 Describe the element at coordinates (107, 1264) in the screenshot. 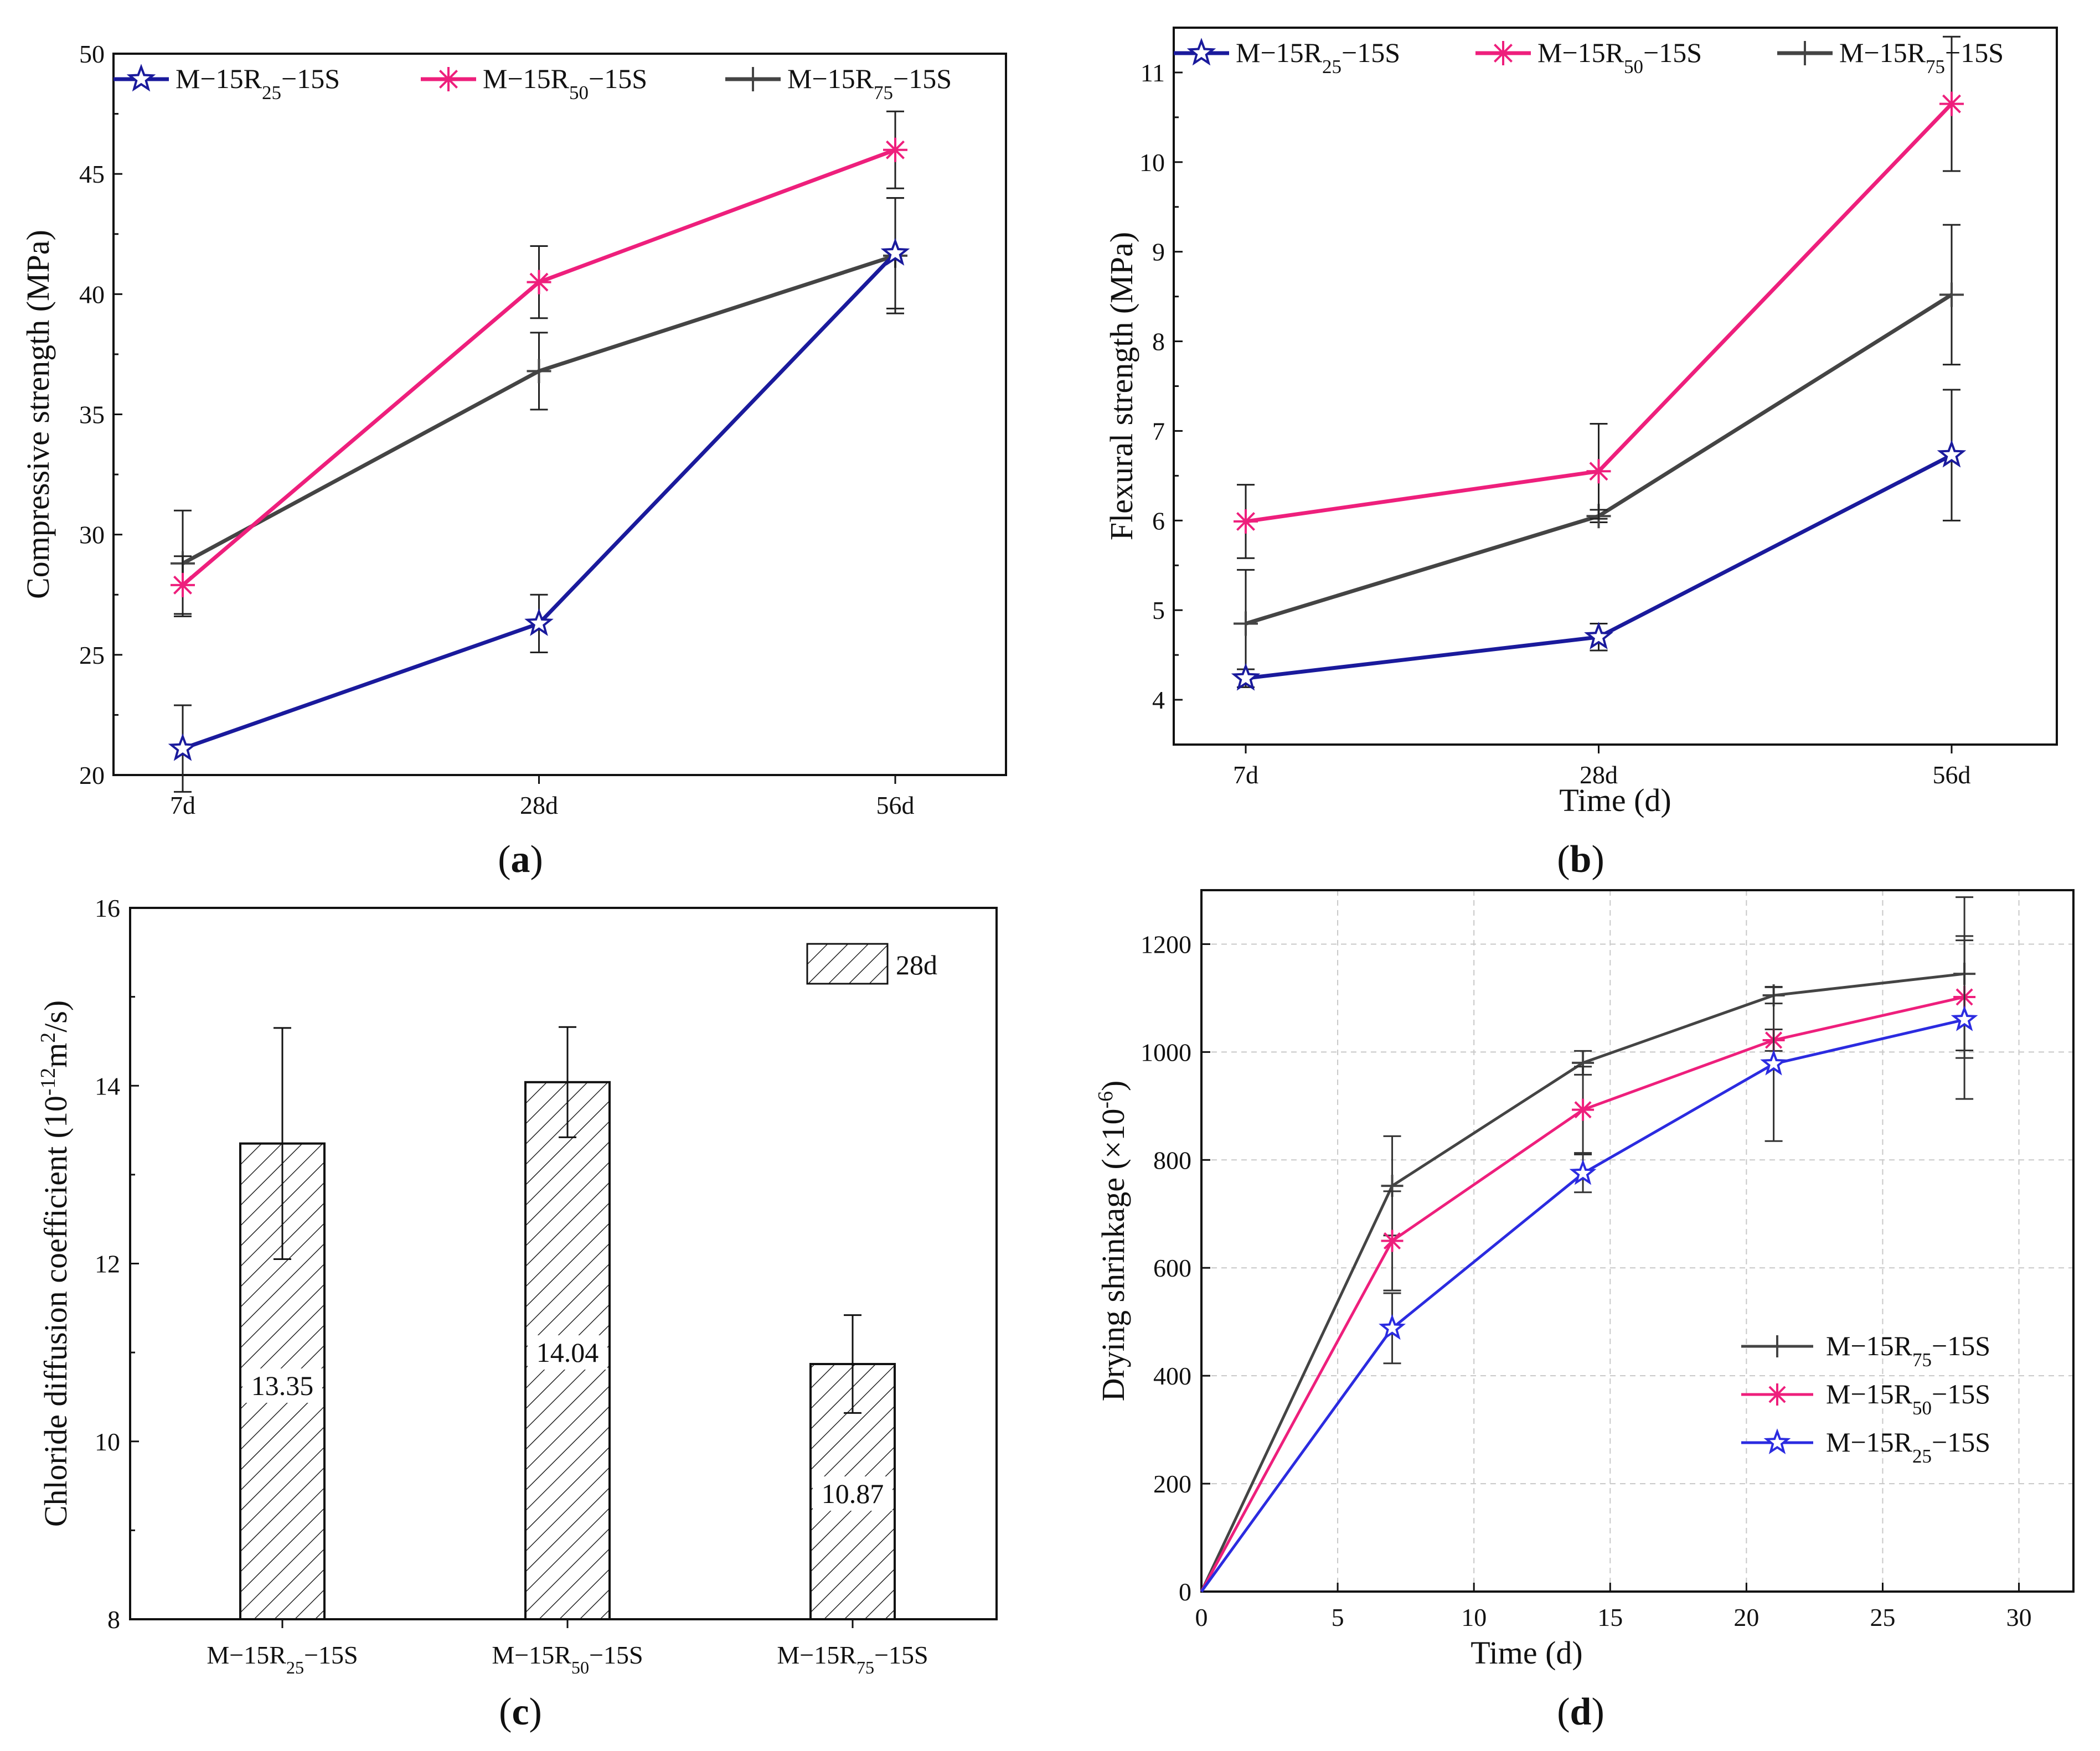

I see `y-tick-label: 12` at that location.